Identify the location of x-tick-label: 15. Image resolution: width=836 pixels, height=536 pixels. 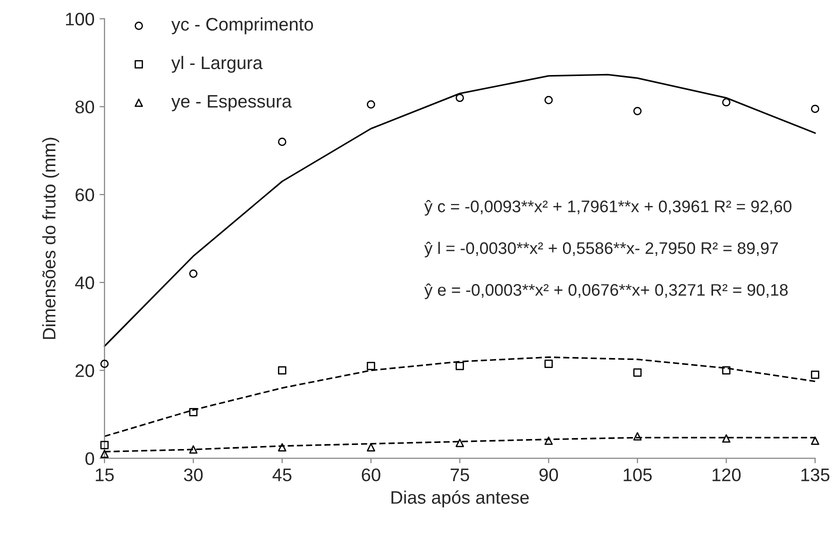
(105, 475).